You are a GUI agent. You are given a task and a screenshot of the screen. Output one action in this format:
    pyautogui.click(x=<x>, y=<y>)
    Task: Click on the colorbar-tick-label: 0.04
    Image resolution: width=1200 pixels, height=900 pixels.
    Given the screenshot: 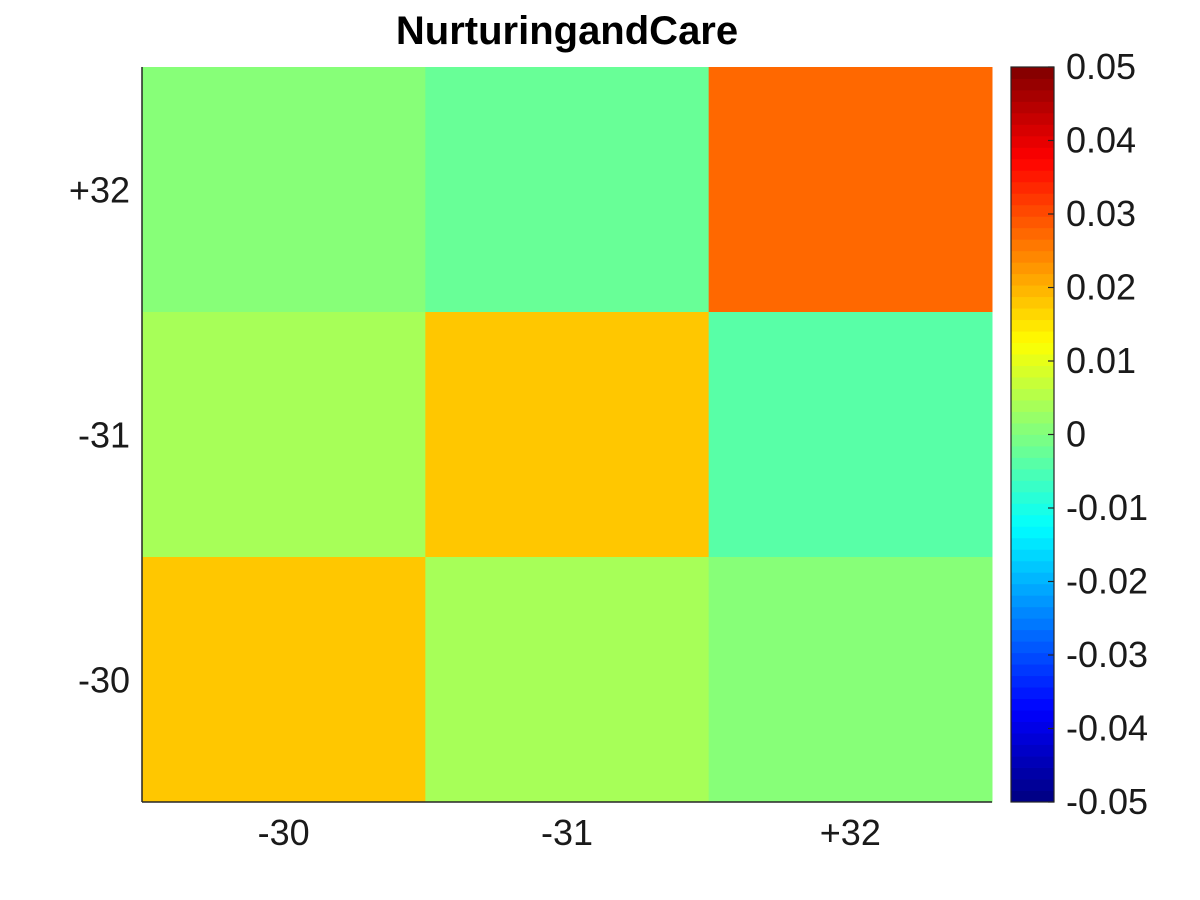 What is the action you would take?
    pyautogui.click(x=1101, y=140)
    